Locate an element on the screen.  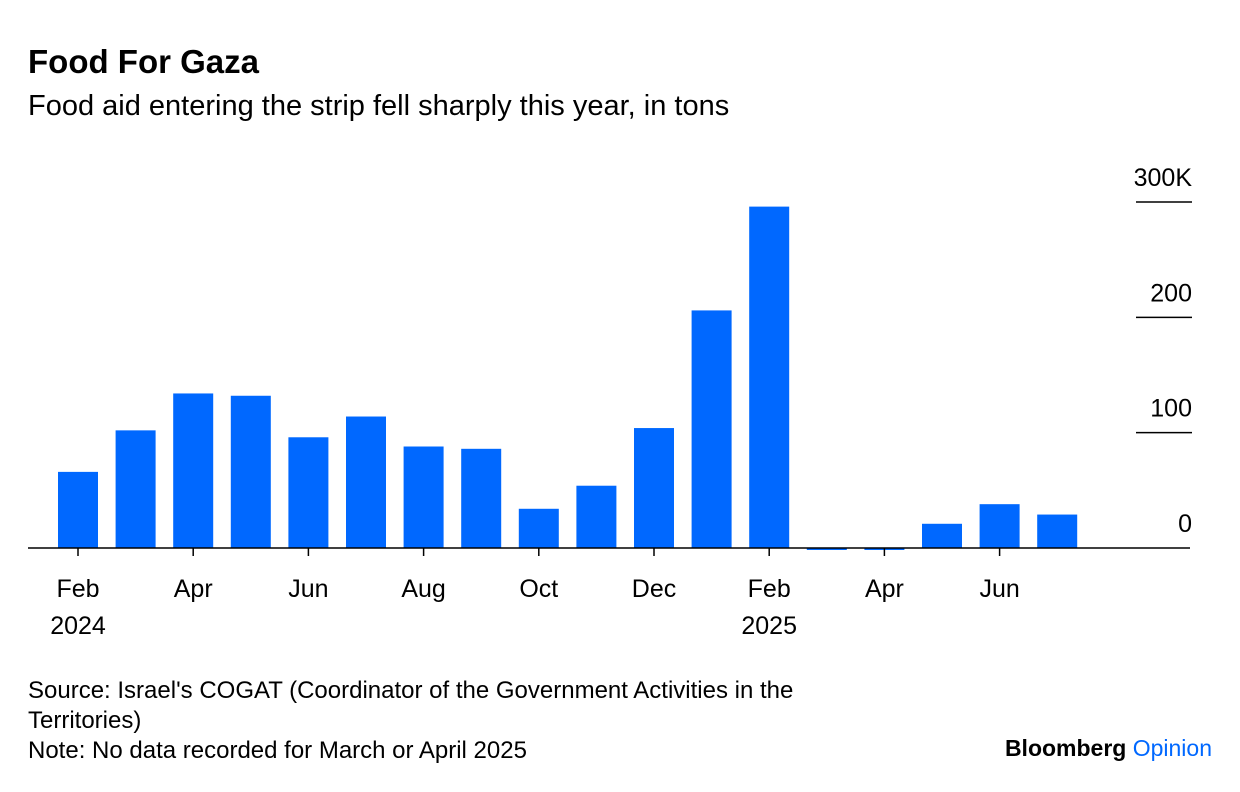
y-tick-label: 300K is located at coordinates (1163, 178).